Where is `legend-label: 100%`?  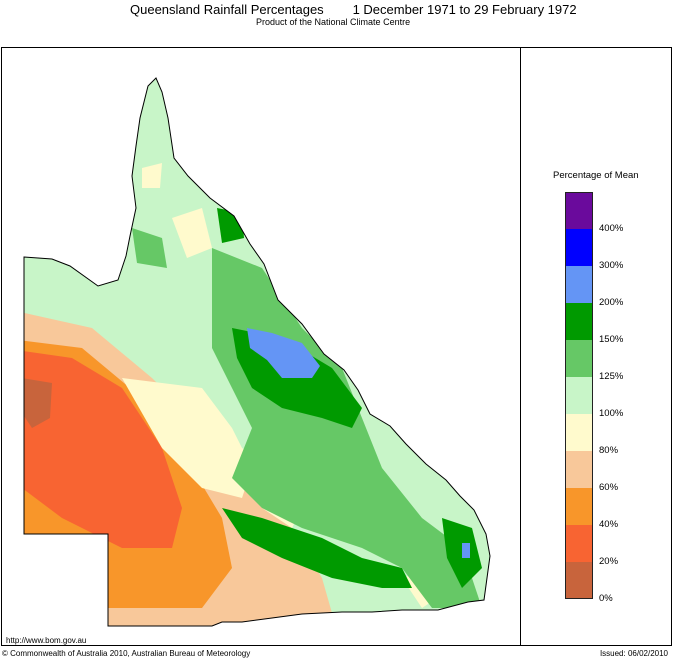 legend-label: 100% is located at coordinates (611, 413).